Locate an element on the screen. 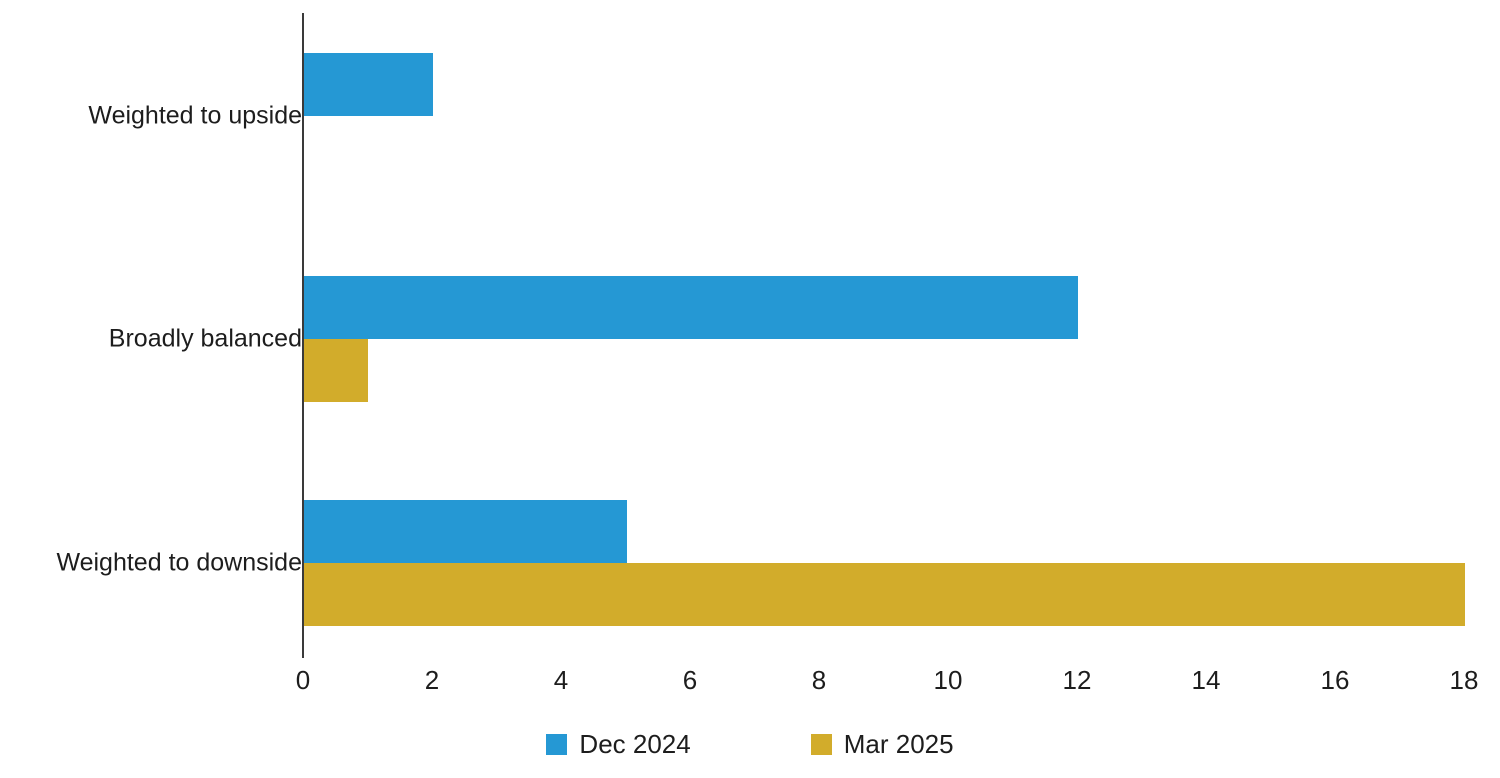 This screenshot has height=778, width=1500. x-tick-label: 10 is located at coordinates (948, 680).